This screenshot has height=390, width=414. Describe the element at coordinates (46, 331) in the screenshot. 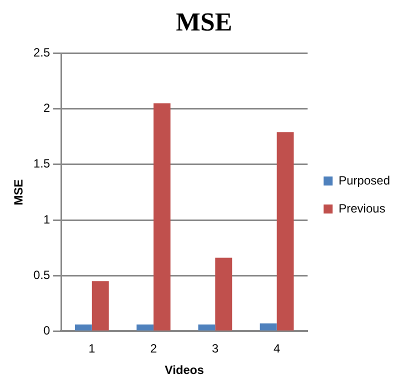

I see `y-tick-label: 0` at that location.